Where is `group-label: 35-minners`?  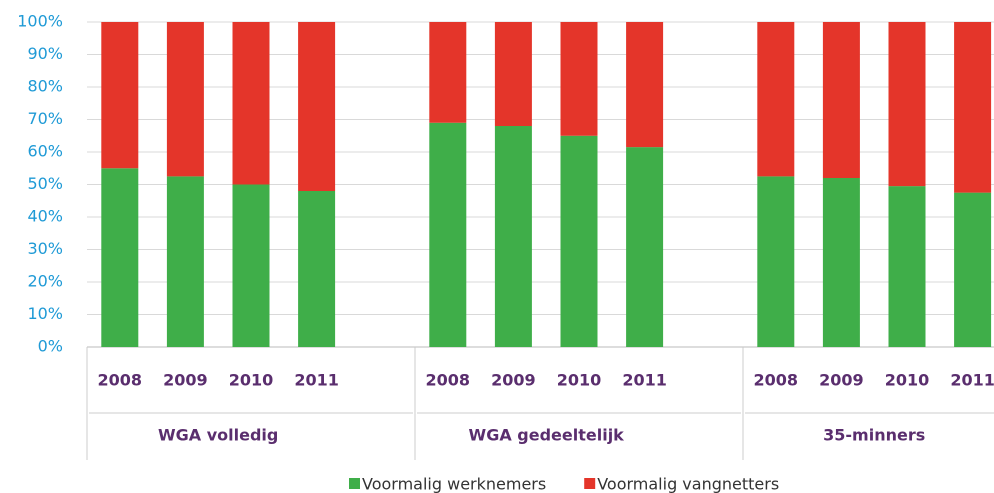 group-label: 35-minners is located at coordinates (874, 435).